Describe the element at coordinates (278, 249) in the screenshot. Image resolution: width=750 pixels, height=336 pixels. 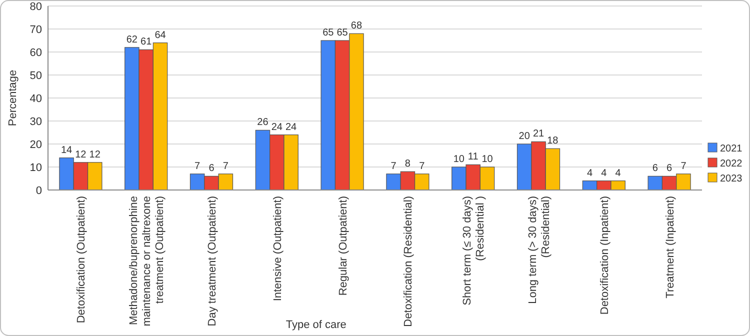
I see `x-tick-label: Intensive (Outpatient)` at that location.